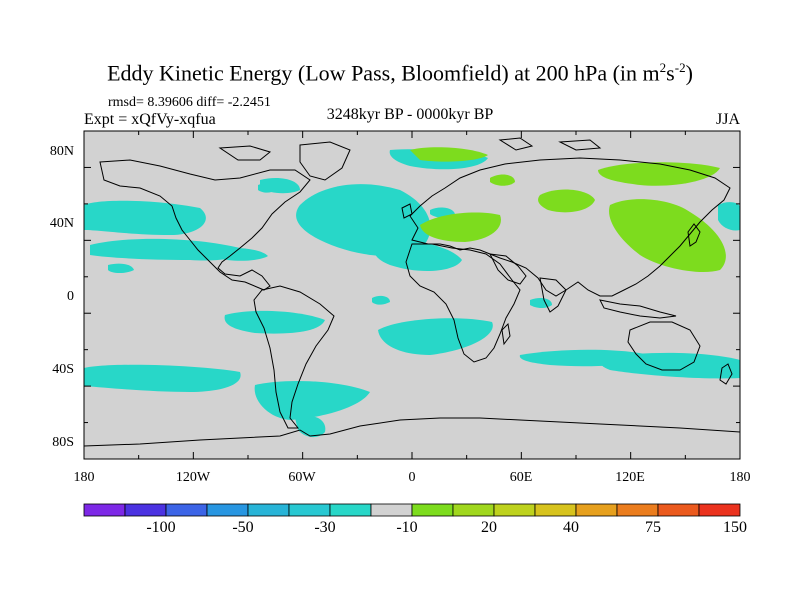 The width and height of the screenshot is (800, 600). What do you see at coordinates (521, 477) in the screenshot?
I see `lon-label-60e: 60E` at bounding box center [521, 477].